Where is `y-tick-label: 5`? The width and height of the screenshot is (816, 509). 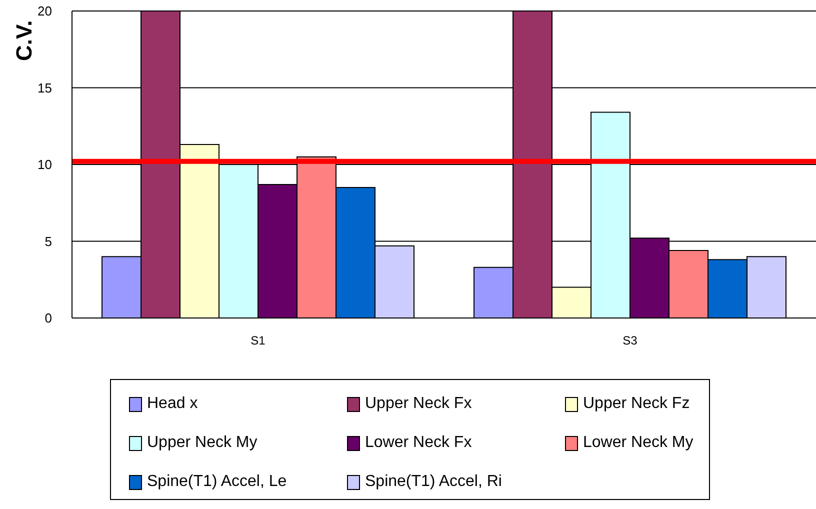
y-tick-label: 5 is located at coordinates (48, 241).